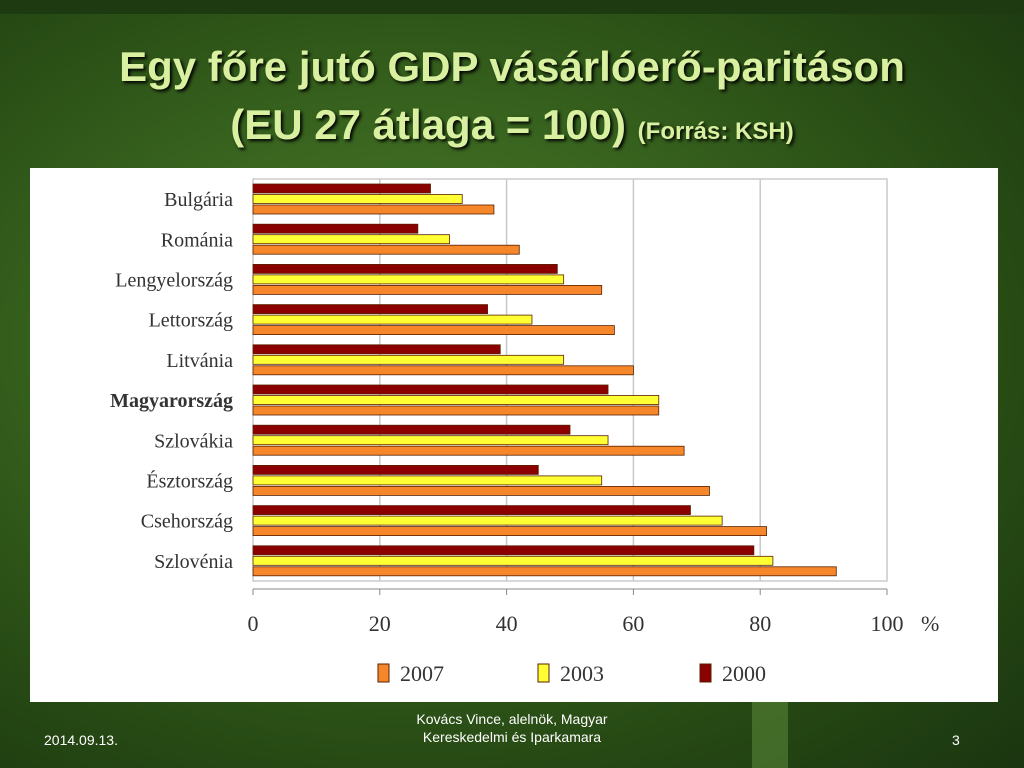  I want to click on x-tick-label: 100, so click(887, 623).